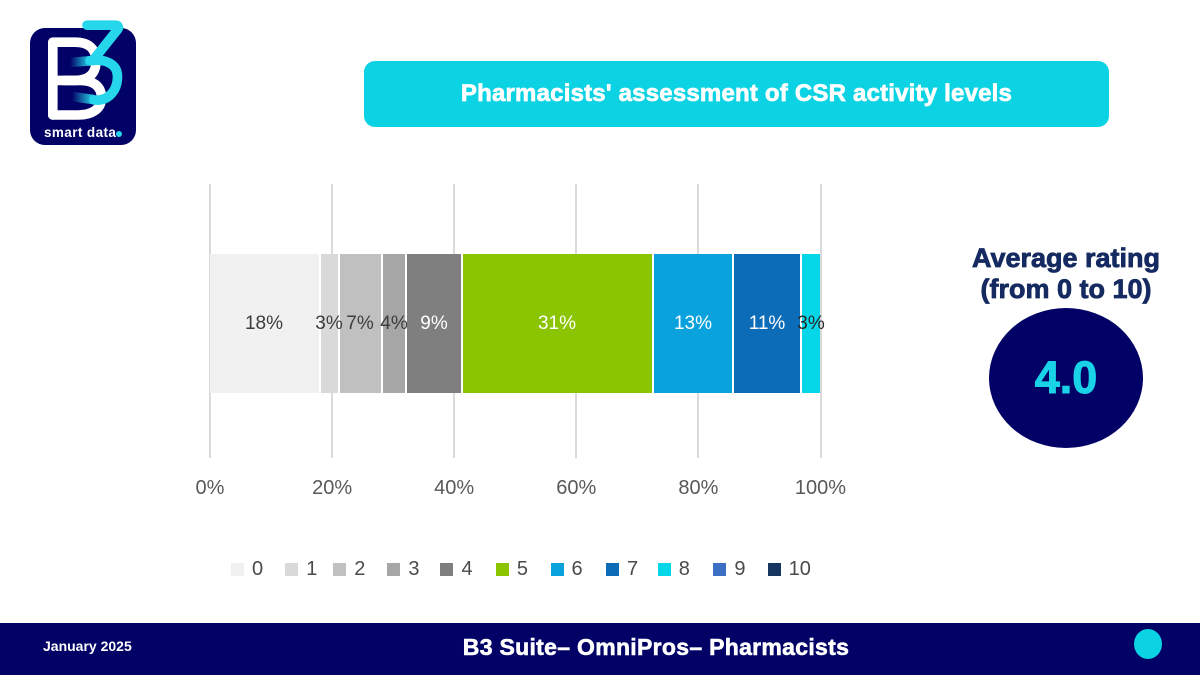 Image resolution: width=1200 pixels, height=675 pixels. I want to click on svg-text: smart data, so click(80, 132).